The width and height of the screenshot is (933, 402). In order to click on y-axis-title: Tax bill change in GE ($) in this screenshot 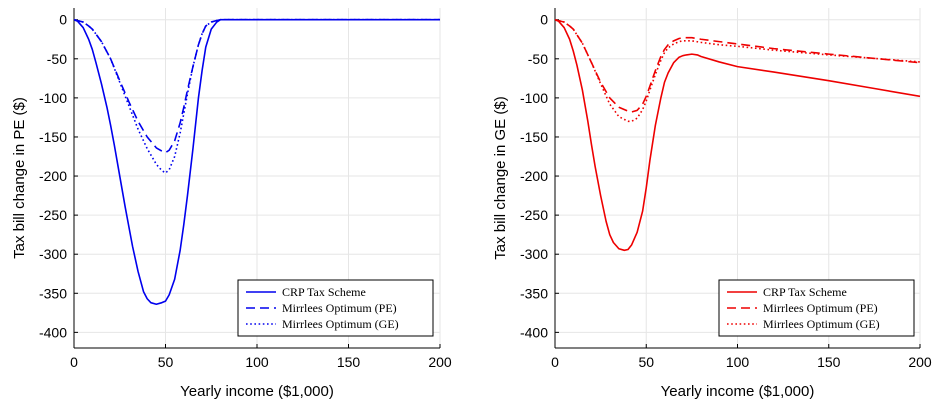, I will do `click(500, 177)`.